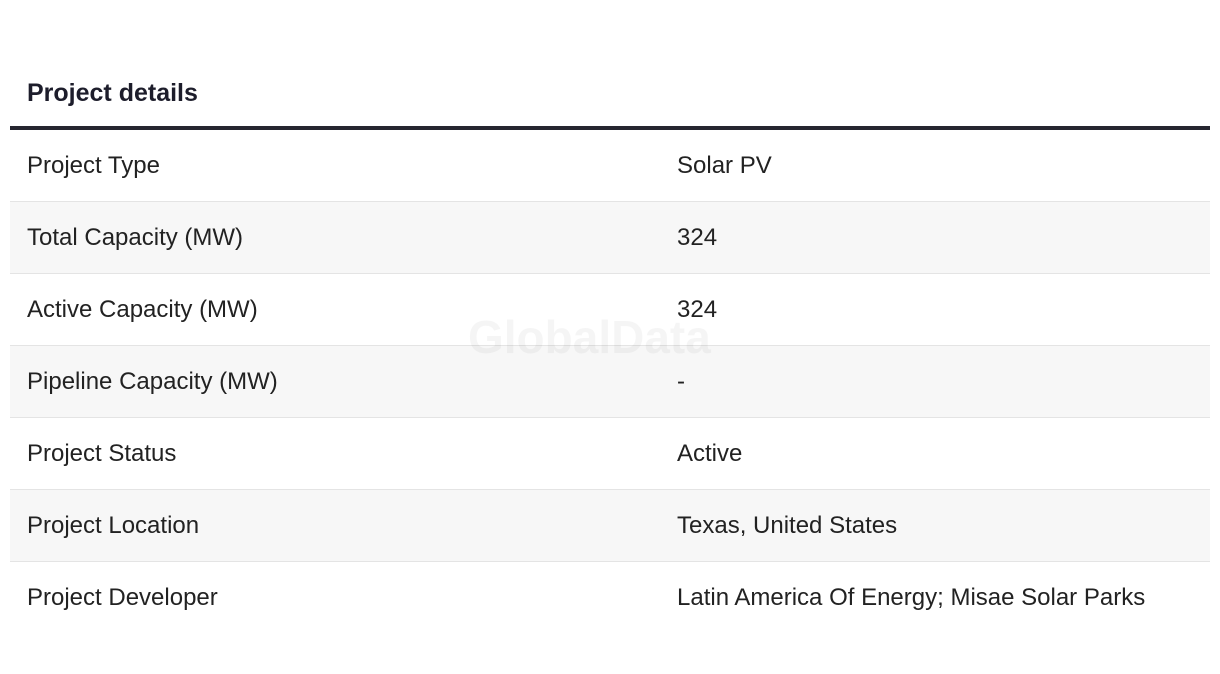 The image size is (1220, 674). Describe the element at coordinates (102, 453) in the screenshot. I see `row-label: Project Status` at that location.